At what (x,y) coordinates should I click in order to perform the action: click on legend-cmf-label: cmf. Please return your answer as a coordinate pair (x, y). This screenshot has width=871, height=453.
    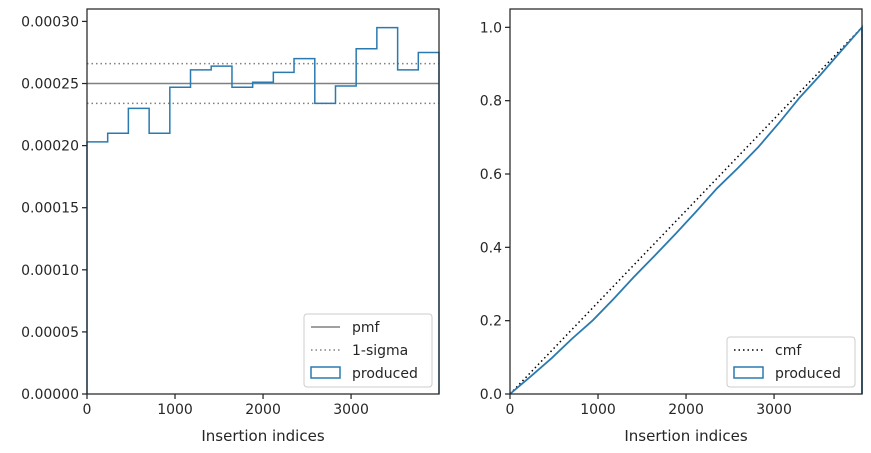
    Looking at the image, I should click on (788, 351).